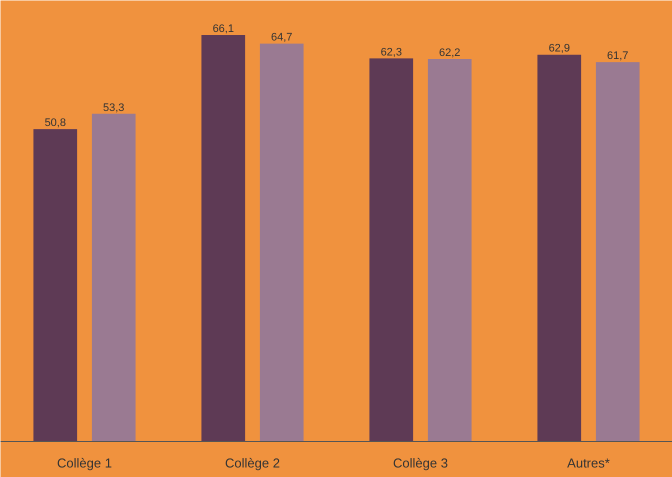 The width and height of the screenshot is (672, 477). I want to click on data-label: 62,9, so click(559, 48).